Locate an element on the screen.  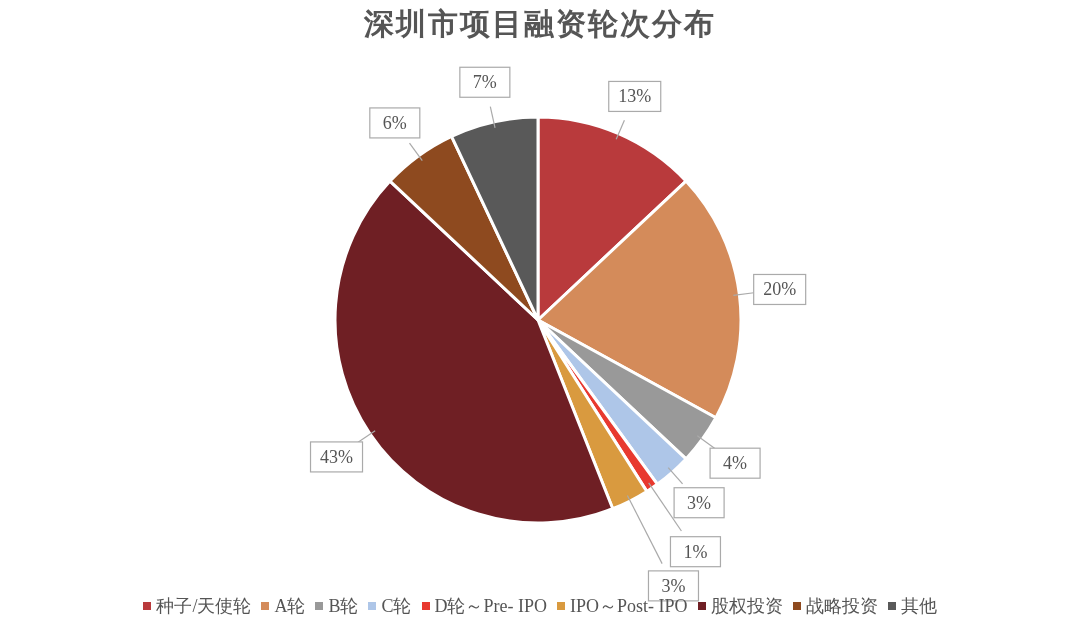
data-label: 13% is located at coordinates (635, 96).